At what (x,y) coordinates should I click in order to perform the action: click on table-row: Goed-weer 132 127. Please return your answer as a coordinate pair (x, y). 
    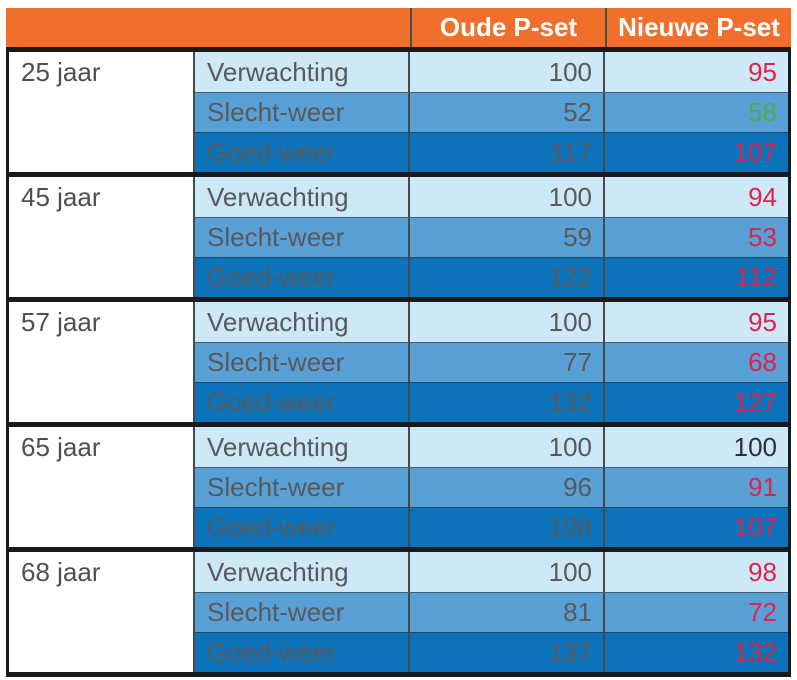
    Looking at the image, I should click on (491, 402).